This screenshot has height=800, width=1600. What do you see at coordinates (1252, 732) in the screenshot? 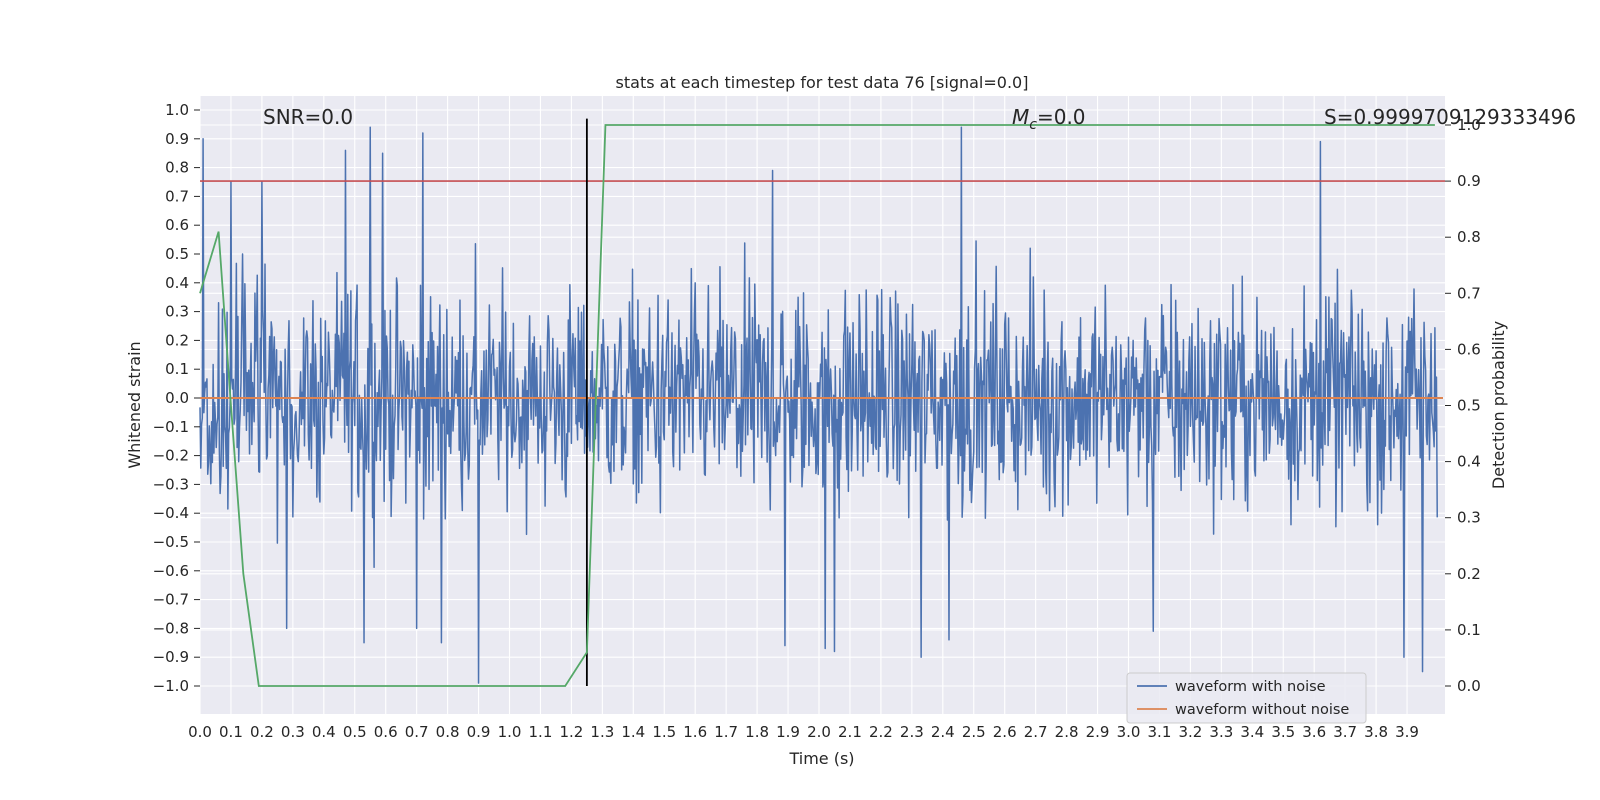
I see `x-tick-label: 3.4` at bounding box center [1252, 732].